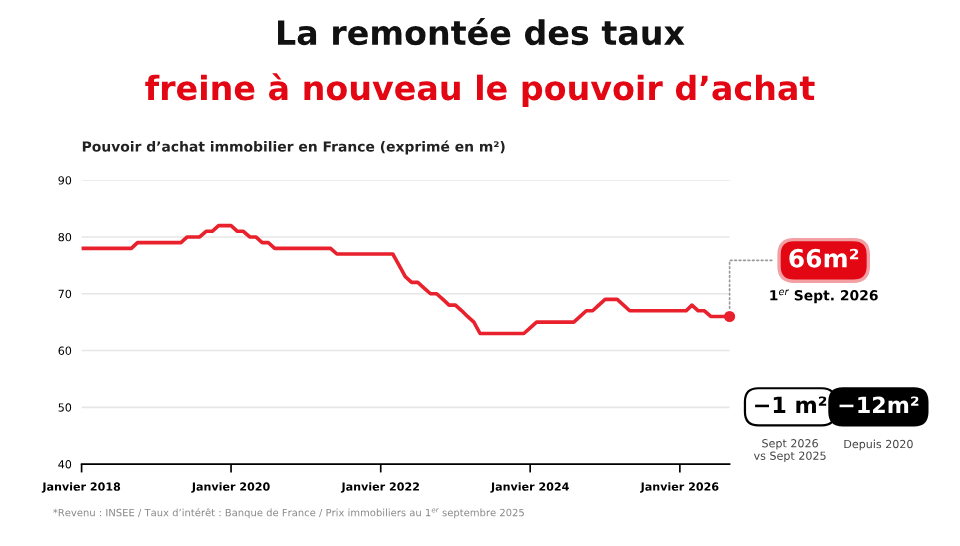 The image size is (960, 546). What do you see at coordinates (879, 404) in the screenshot?
I see `text: −12m²` at bounding box center [879, 404].